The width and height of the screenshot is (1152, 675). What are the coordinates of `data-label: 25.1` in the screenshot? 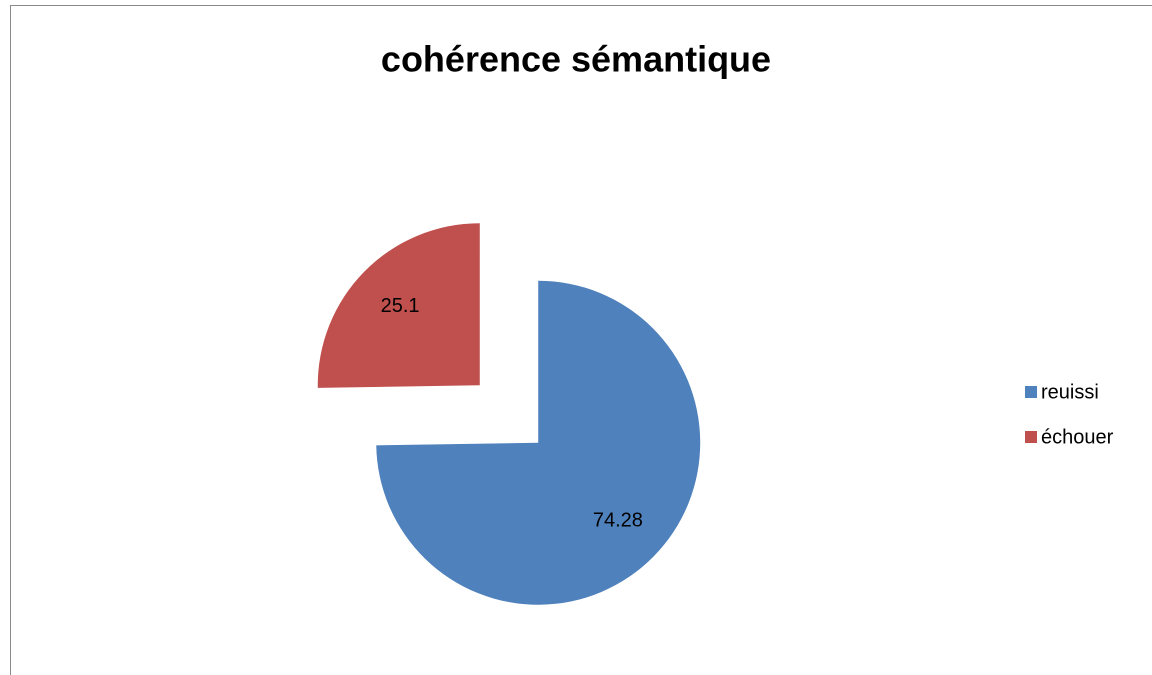 It's located at (400, 306).